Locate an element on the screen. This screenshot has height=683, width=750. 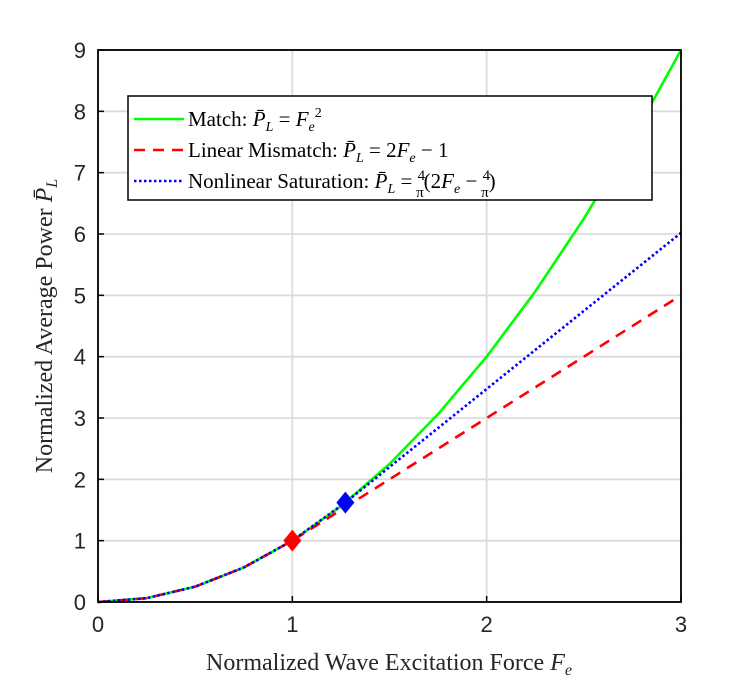
x-tick-label-1: 1 is located at coordinates (292, 624).